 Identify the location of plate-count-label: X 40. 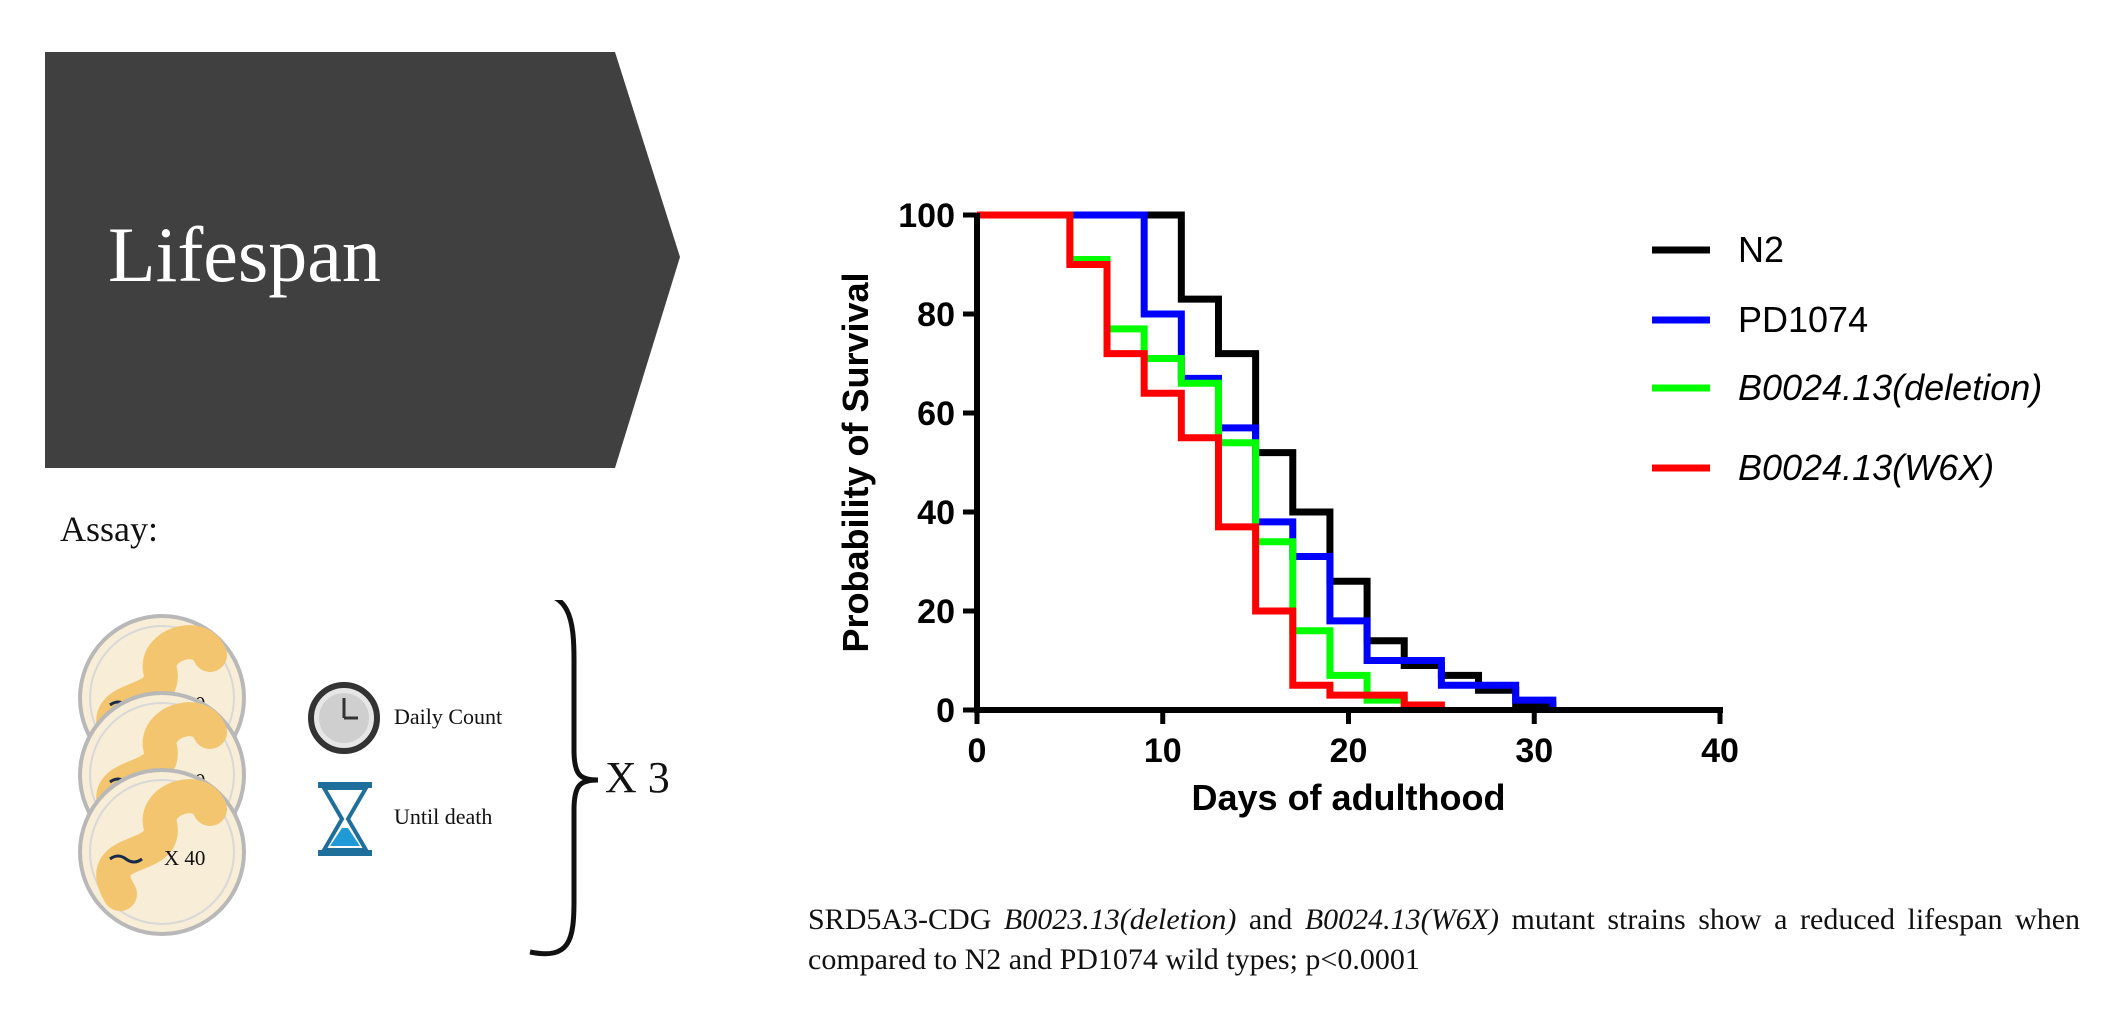
(184, 858).